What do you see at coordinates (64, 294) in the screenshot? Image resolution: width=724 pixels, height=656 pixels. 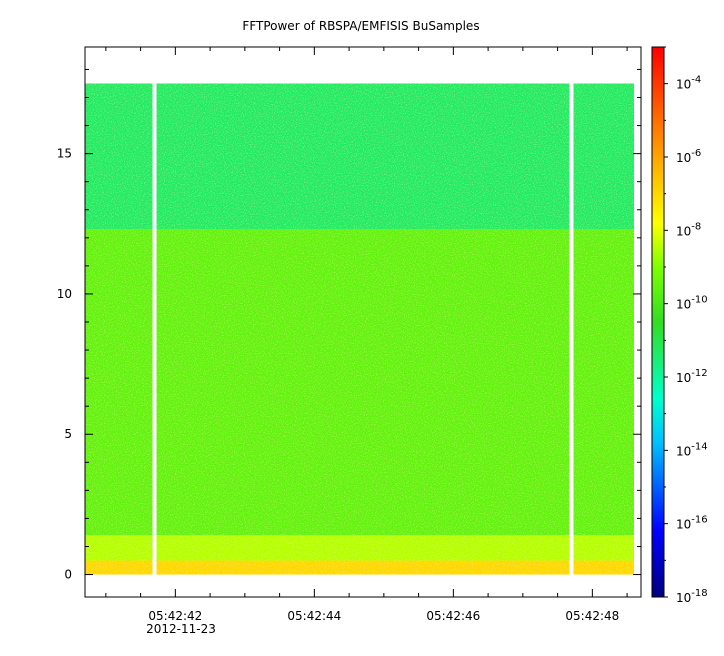 I see `y-tick-label: 10` at bounding box center [64, 294].